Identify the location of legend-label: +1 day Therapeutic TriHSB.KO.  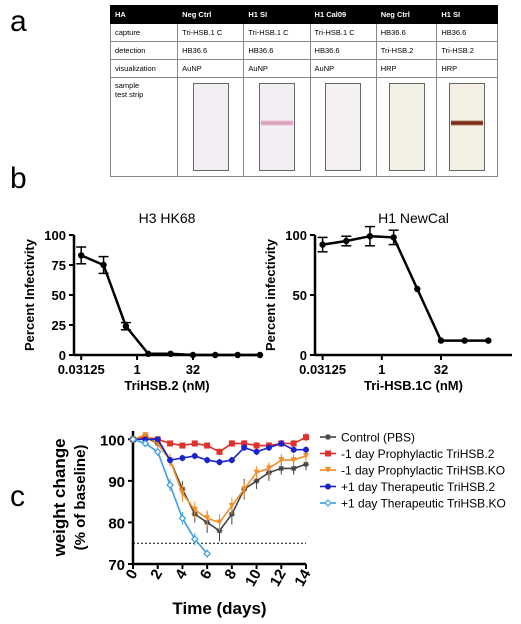
(423, 504).